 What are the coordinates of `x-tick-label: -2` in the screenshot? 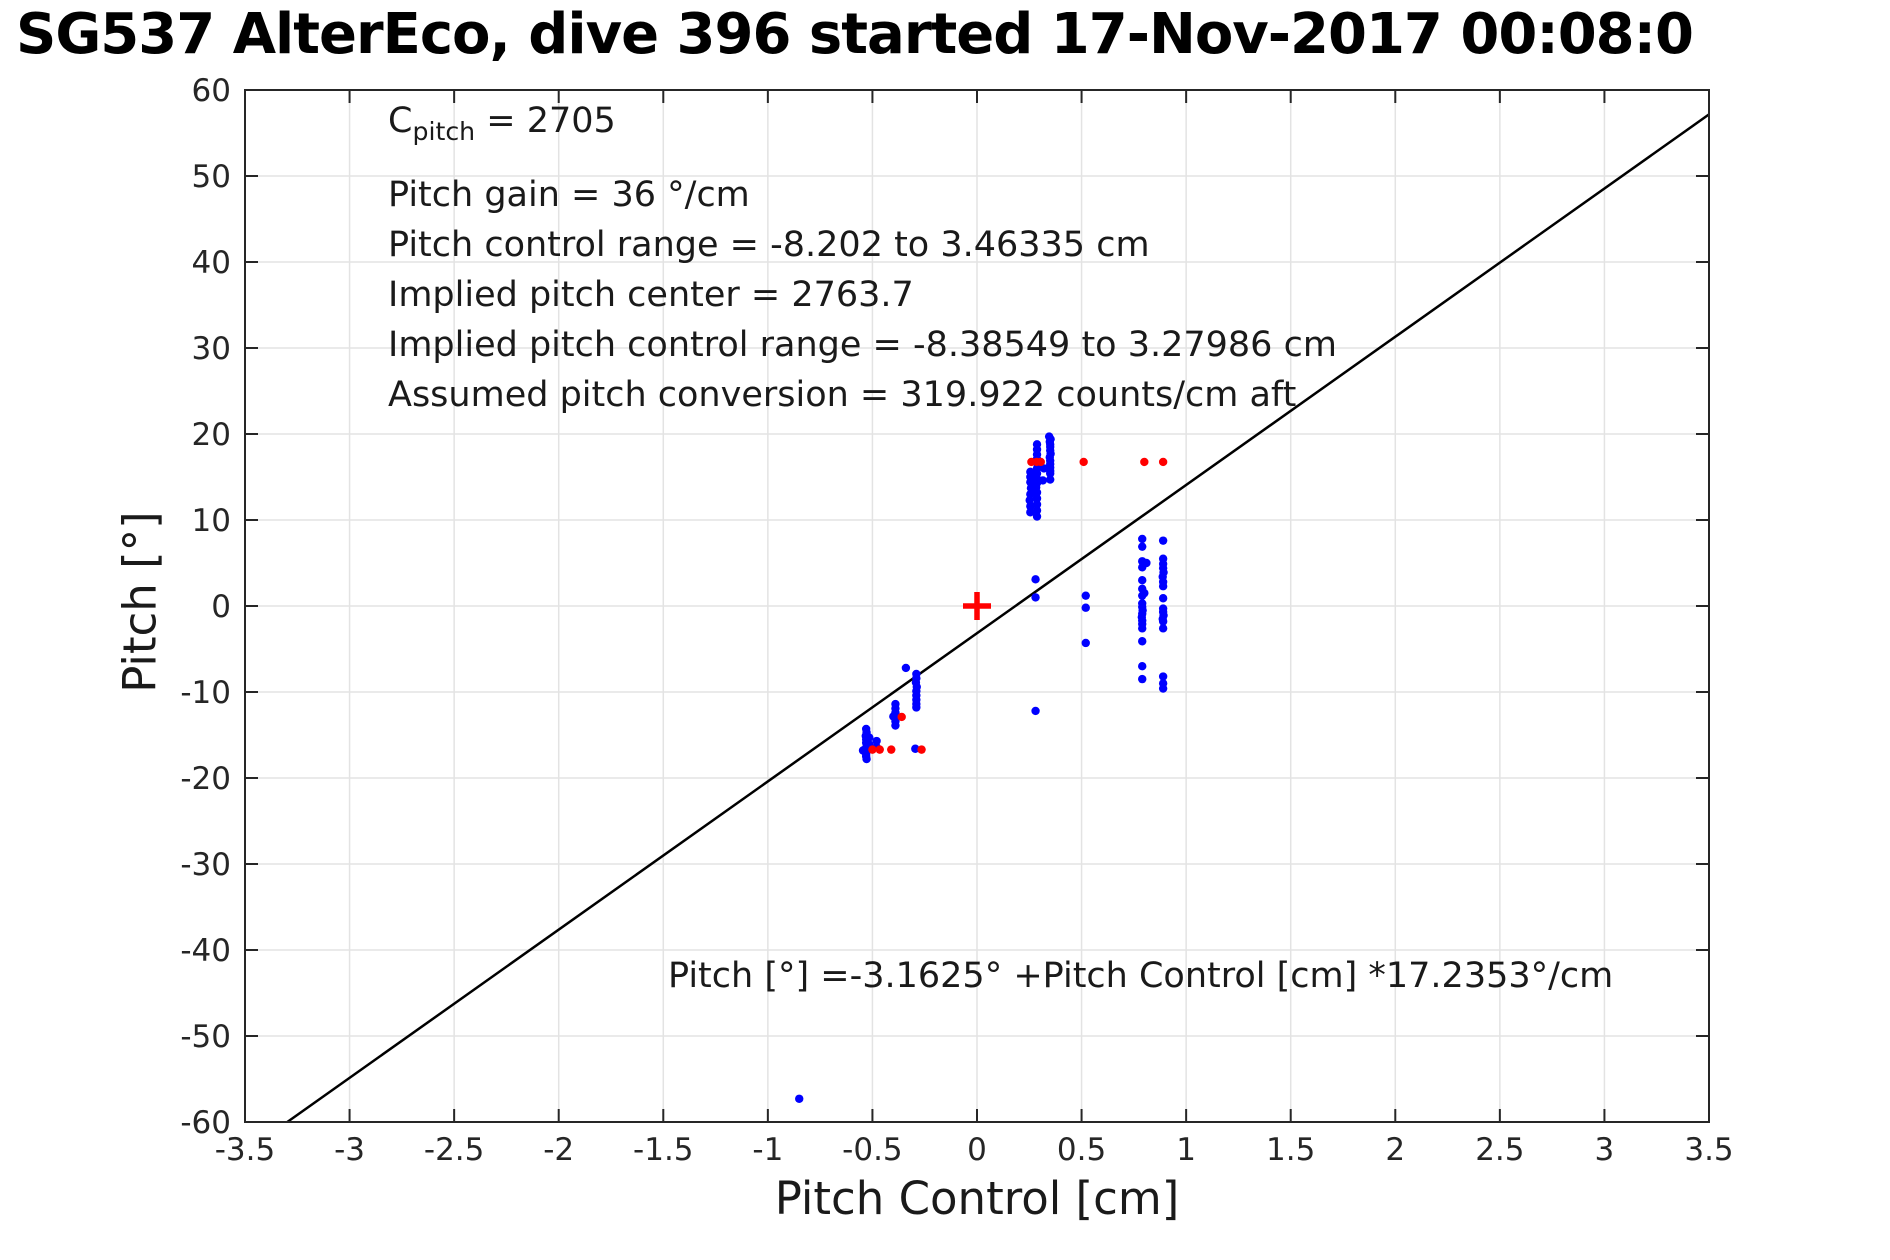 It's located at (558, 1150).